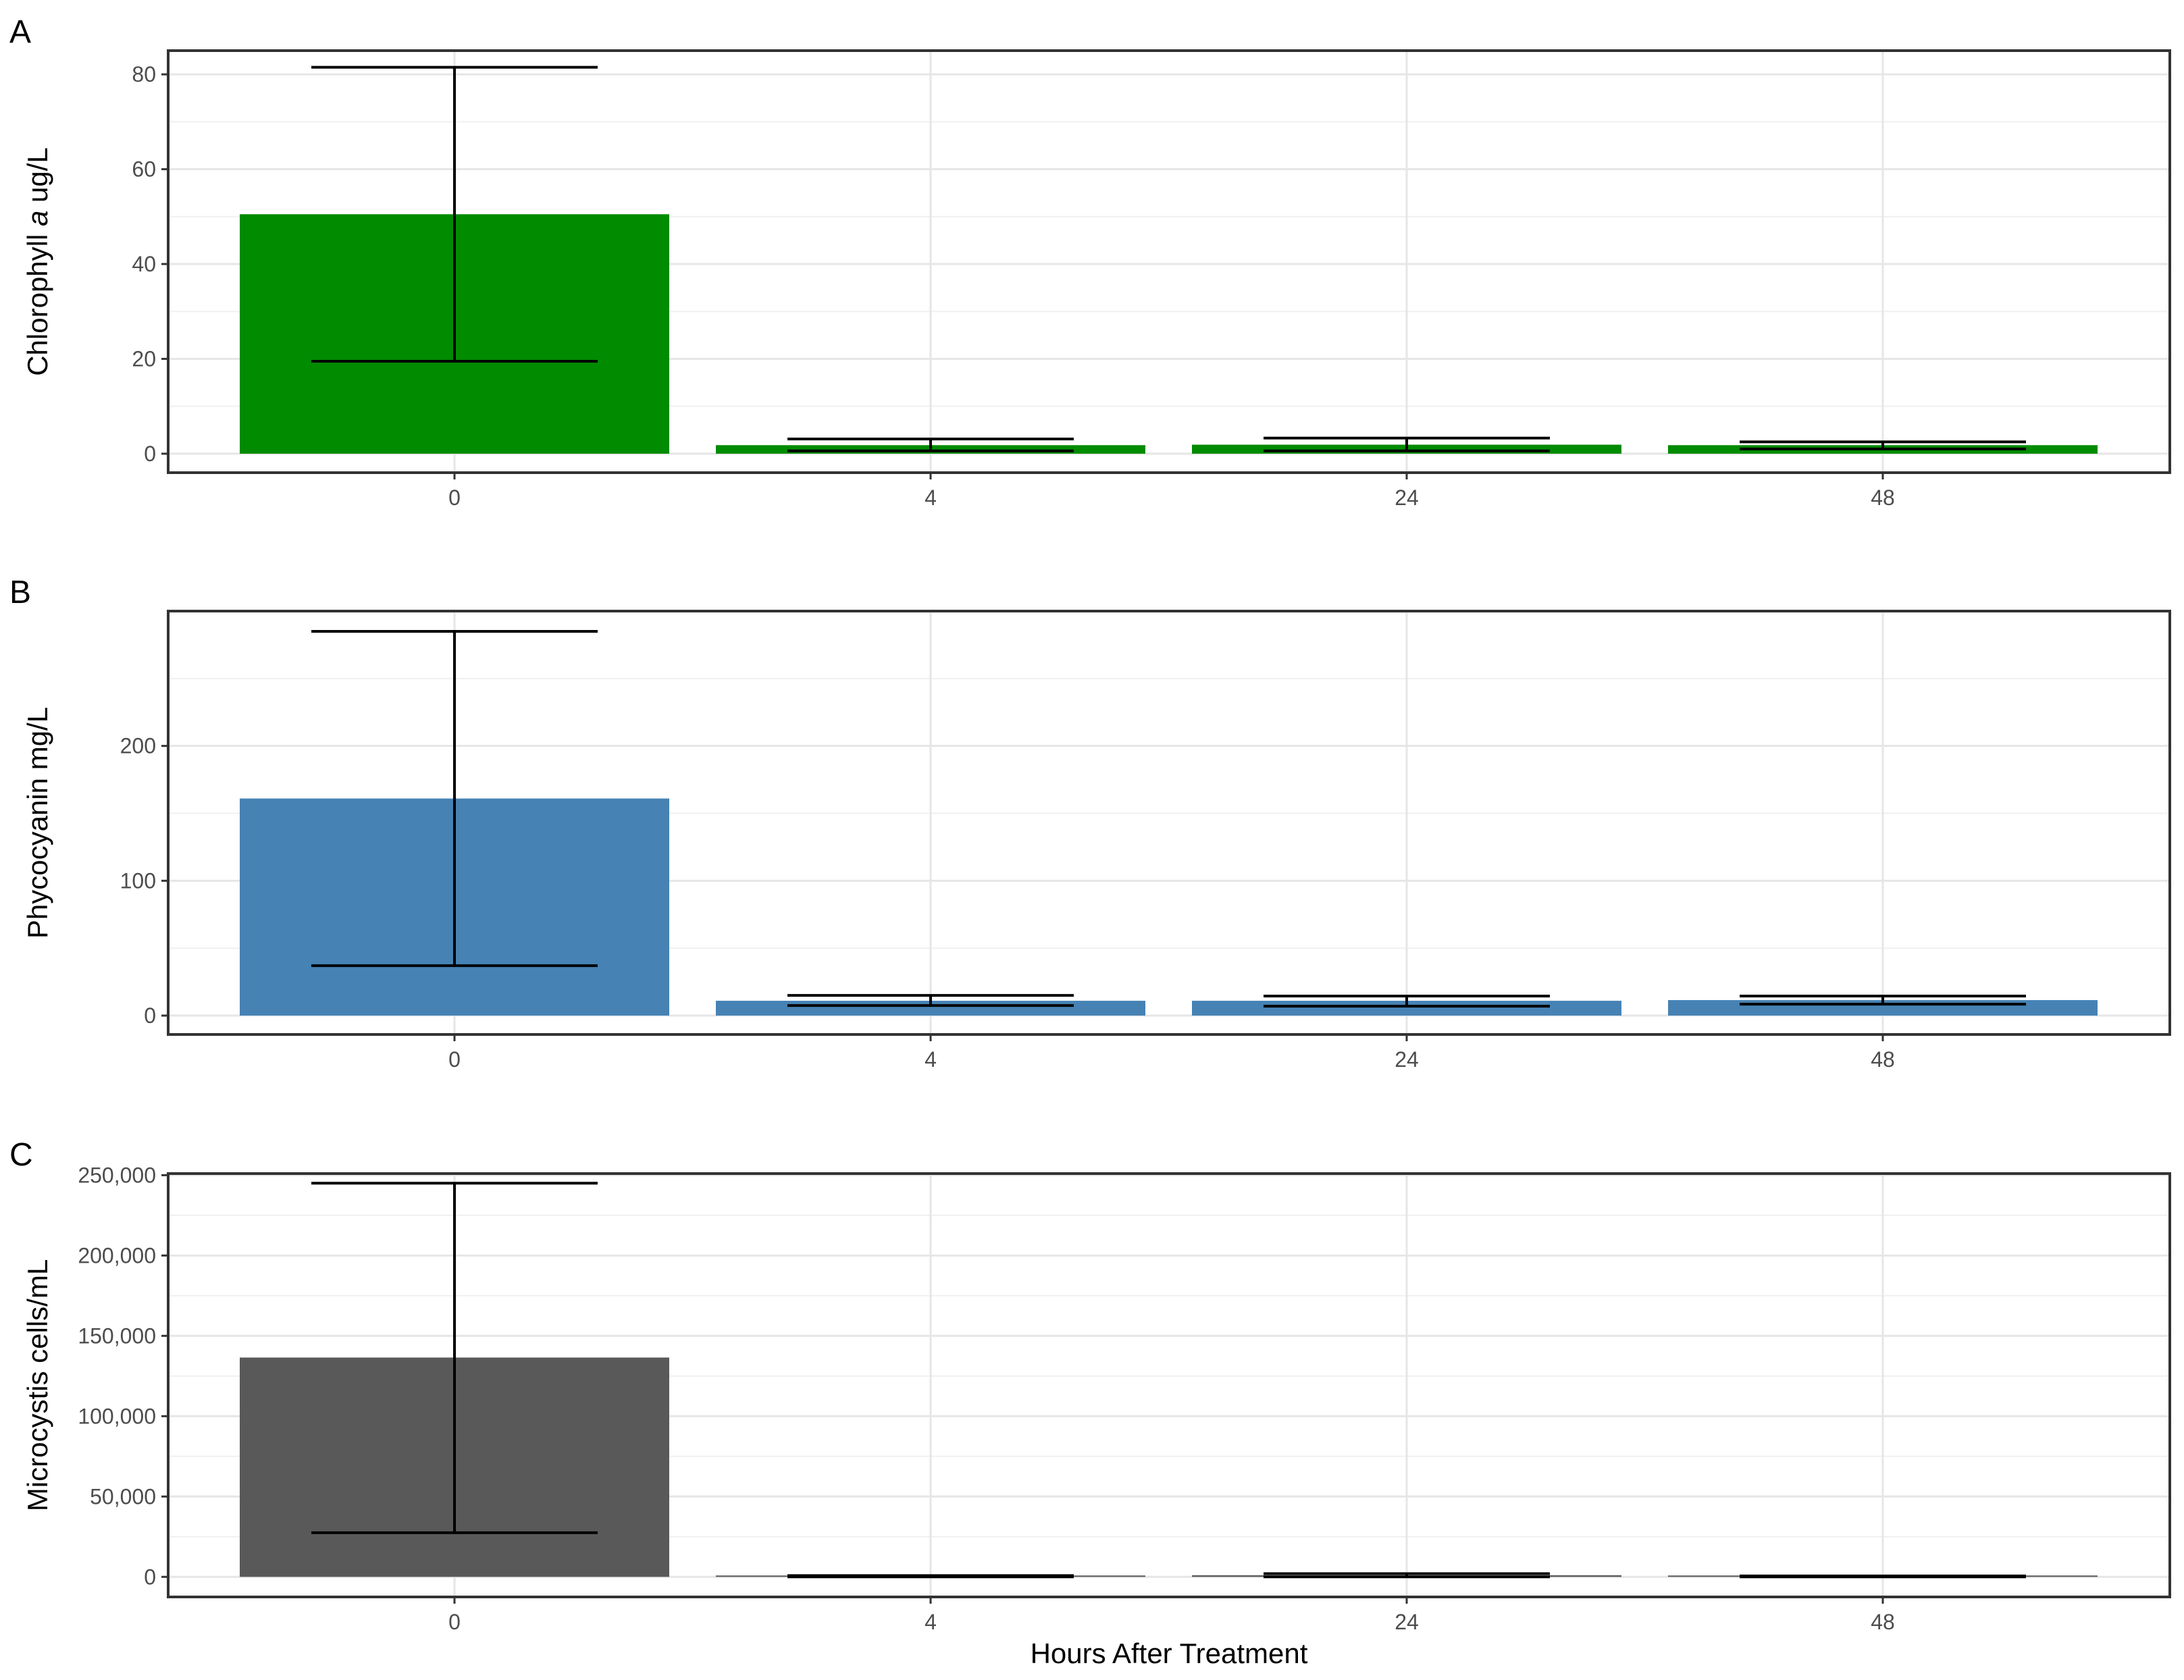 This screenshot has width=2184, height=1680. What do you see at coordinates (37, 219) in the screenshot?
I see `y-axis-title-part: a` at bounding box center [37, 219].